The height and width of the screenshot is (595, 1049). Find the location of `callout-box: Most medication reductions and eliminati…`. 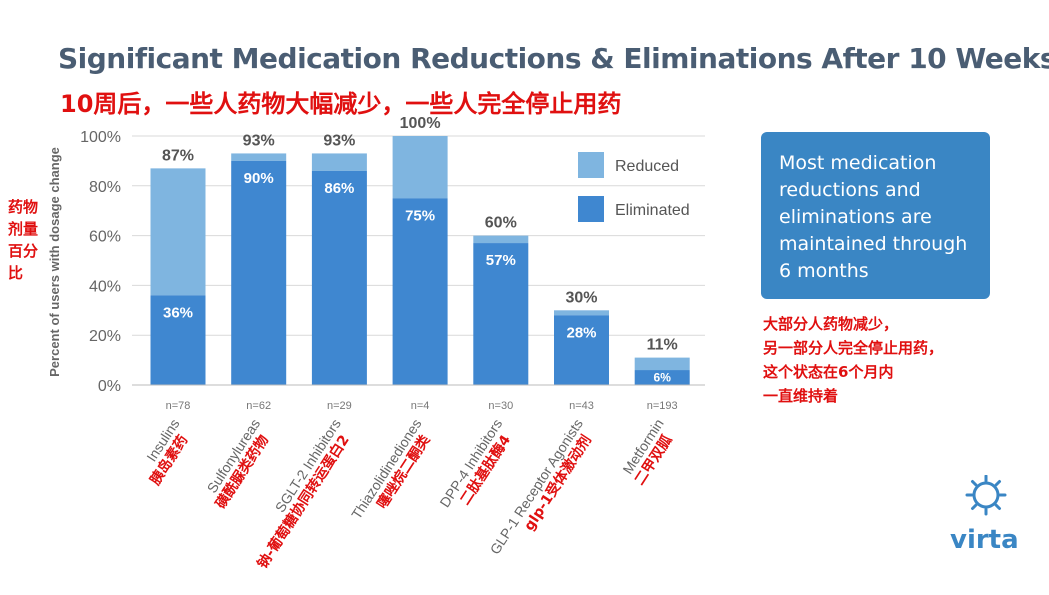

callout-box: Most medication reductions and eliminati… is located at coordinates (875, 215).